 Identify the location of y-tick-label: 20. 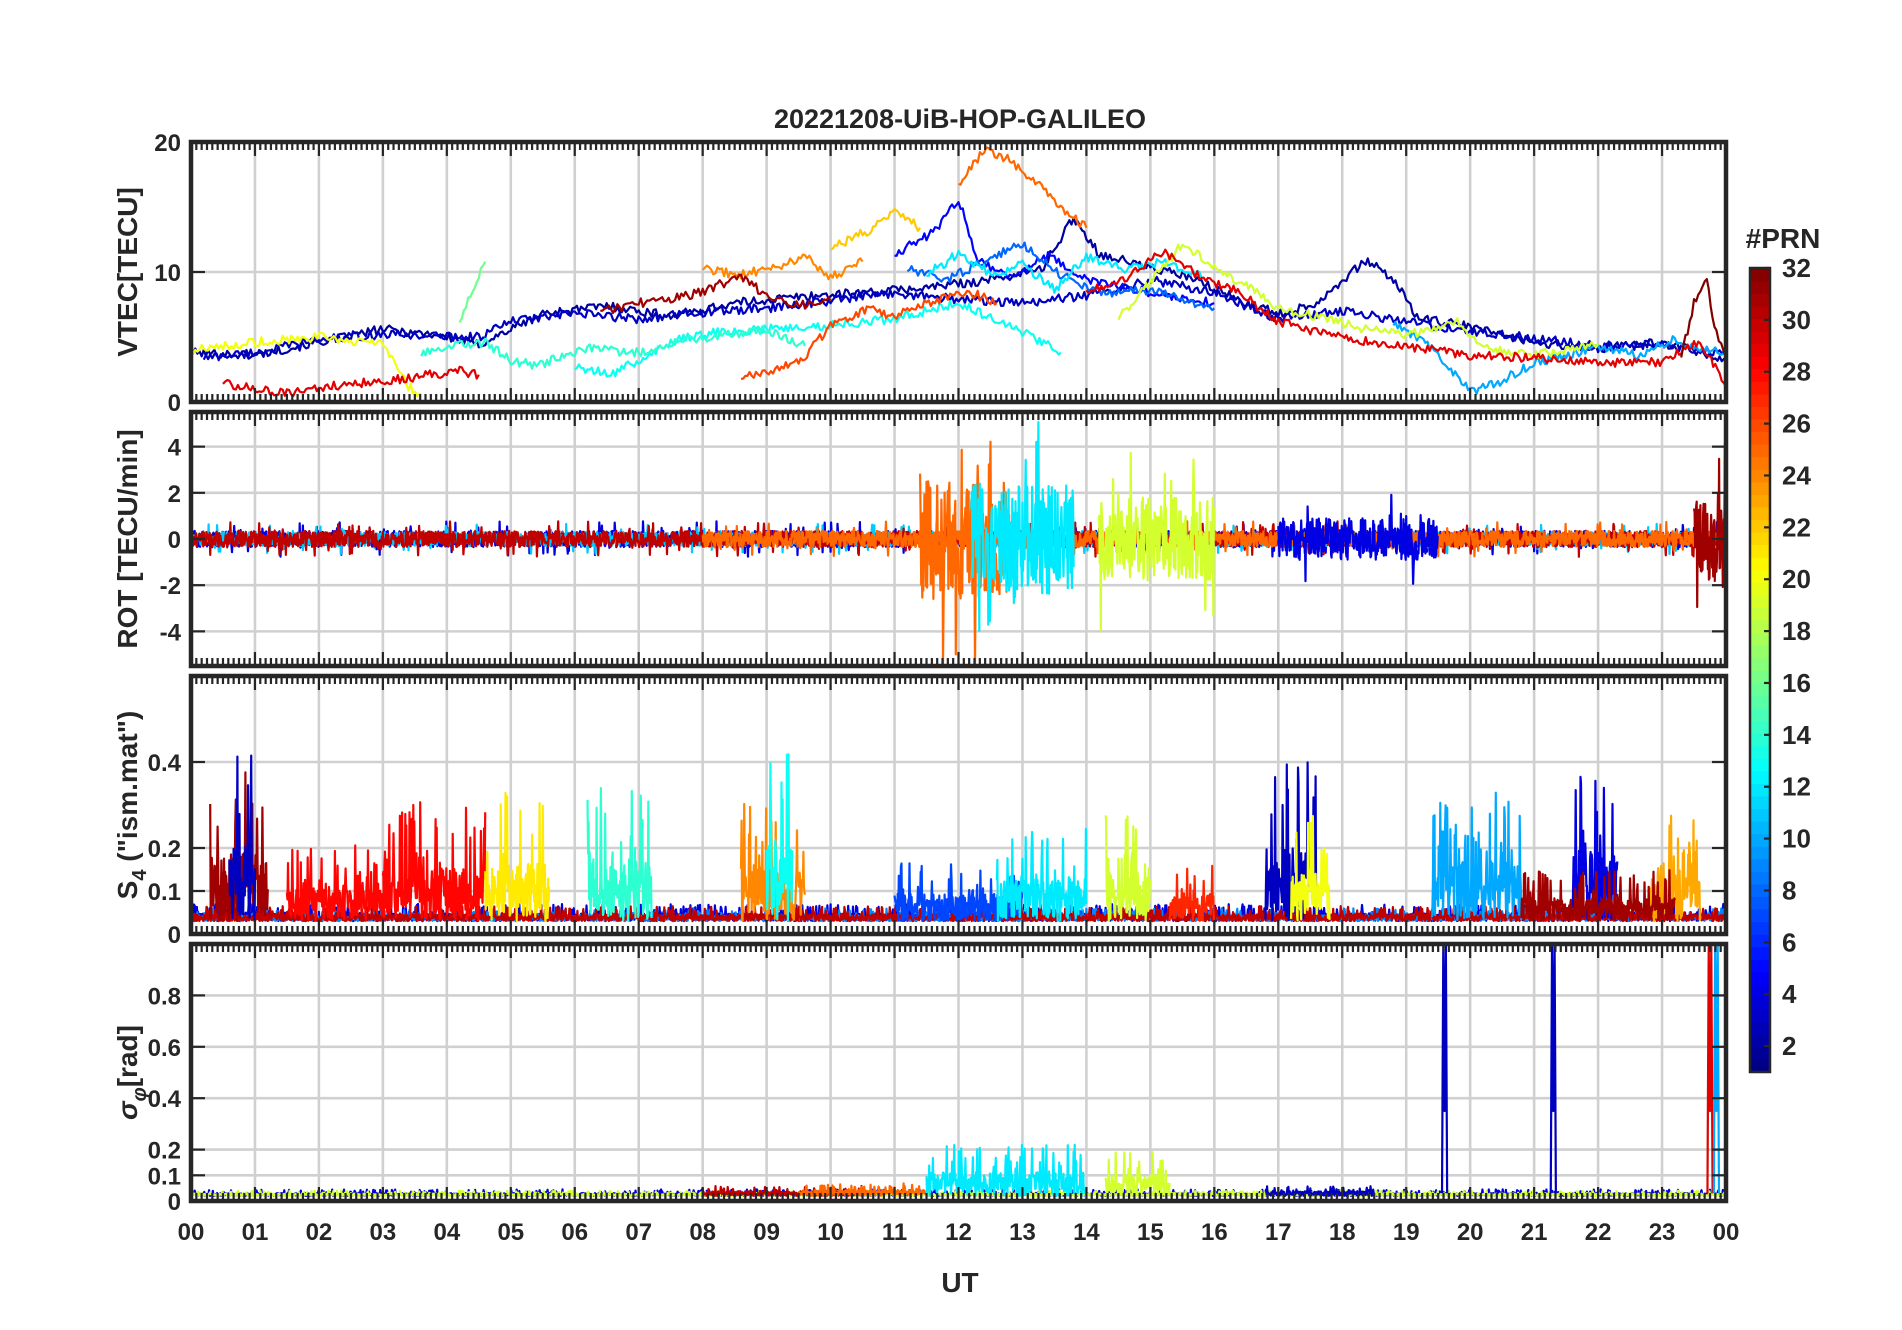
(167, 143).